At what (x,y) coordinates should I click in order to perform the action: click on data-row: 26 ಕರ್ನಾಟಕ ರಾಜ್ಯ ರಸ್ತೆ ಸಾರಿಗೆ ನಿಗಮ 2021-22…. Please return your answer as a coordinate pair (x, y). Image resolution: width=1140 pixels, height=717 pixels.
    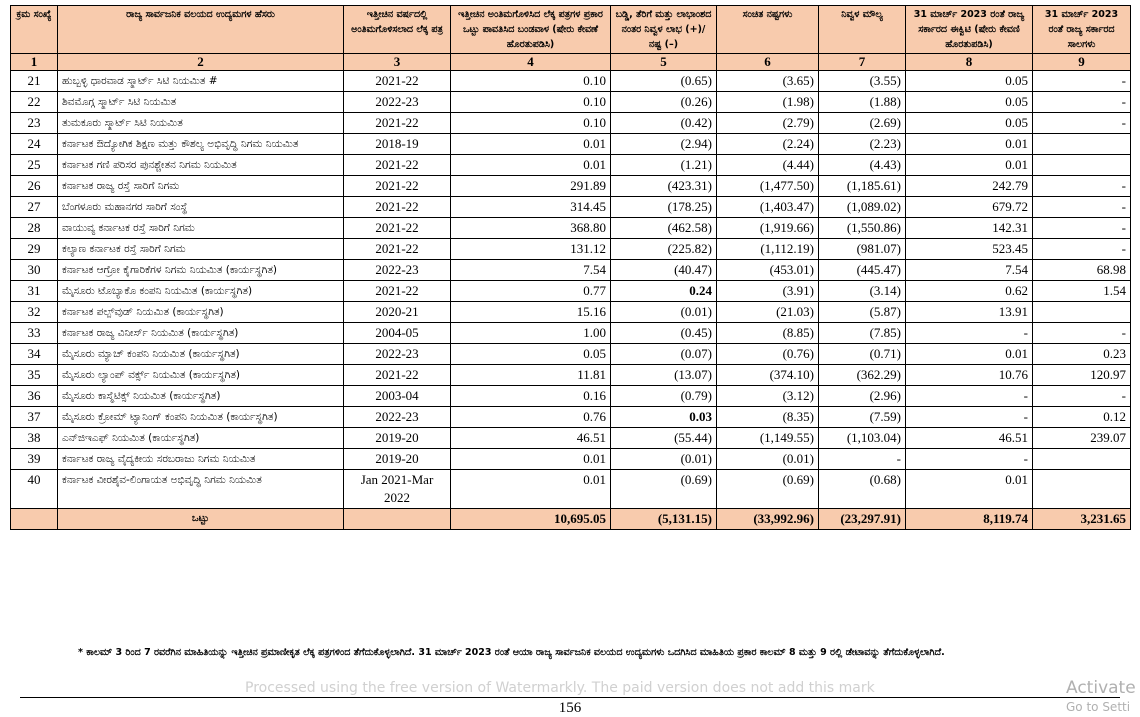
    Looking at the image, I should click on (570, 186).